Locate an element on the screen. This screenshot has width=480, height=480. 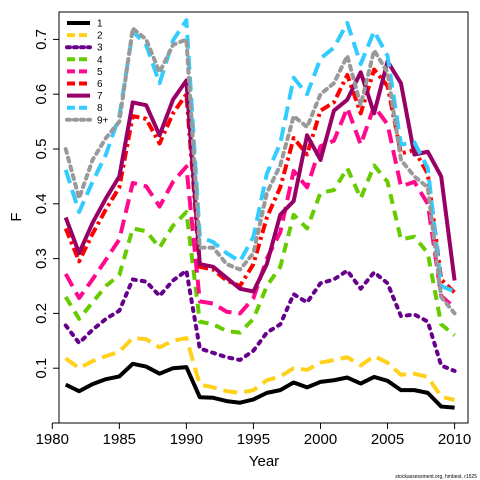
y-tick-label: 0.6 is located at coordinates (41, 94).